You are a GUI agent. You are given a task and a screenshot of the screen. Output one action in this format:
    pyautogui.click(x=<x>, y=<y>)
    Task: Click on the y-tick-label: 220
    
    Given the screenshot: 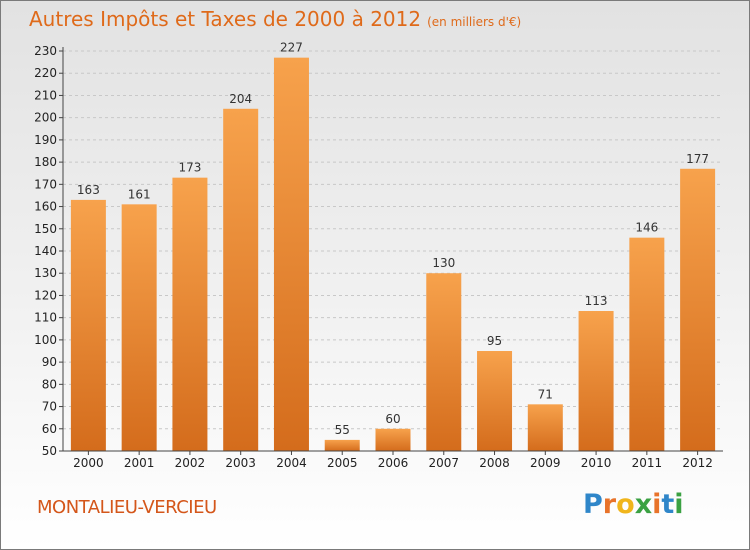 What is the action you would take?
    pyautogui.click(x=45, y=73)
    